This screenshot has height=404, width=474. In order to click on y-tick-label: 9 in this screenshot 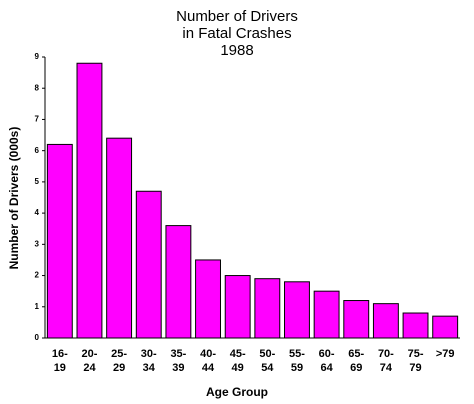, I will do `click(37, 56)`.